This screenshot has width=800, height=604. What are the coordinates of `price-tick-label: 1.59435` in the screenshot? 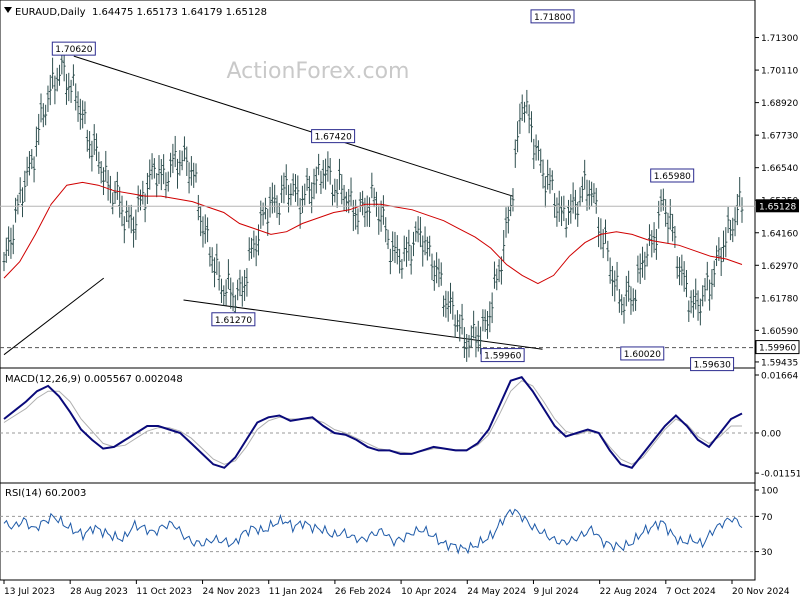 It's located at (779, 363).